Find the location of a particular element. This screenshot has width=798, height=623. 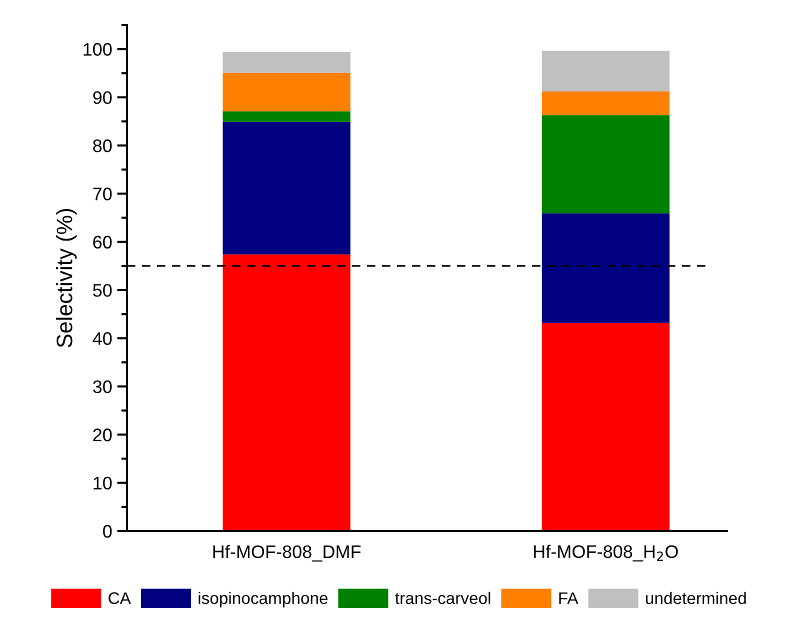

legend-label: FA is located at coordinates (568, 598).